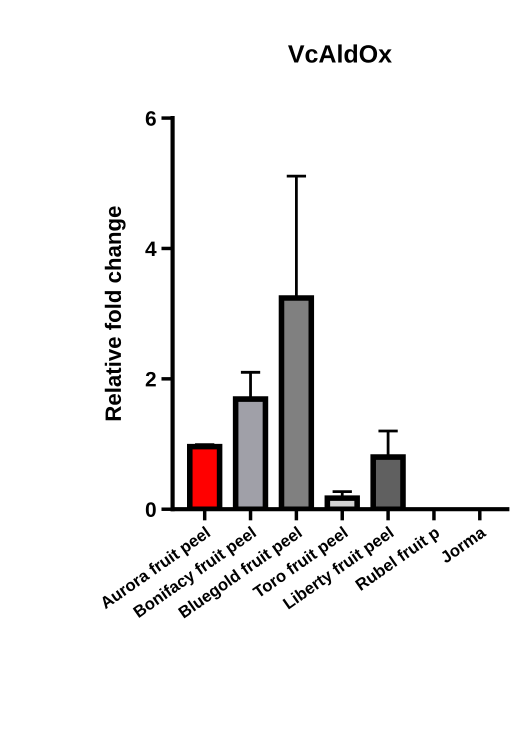 The width and height of the screenshot is (523, 738). What do you see at coordinates (115, 313) in the screenshot?
I see `y-axis-title: Relative fold change` at bounding box center [115, 313].